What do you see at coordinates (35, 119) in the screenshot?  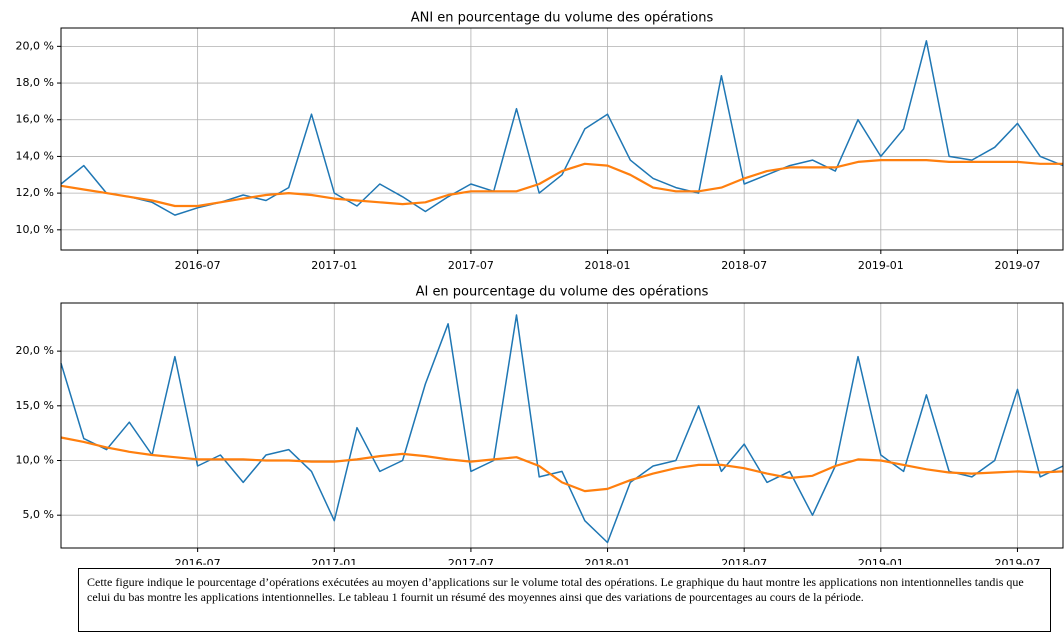 I see `y-tick-label: 16,0 %` at bounding box center [35, 119].